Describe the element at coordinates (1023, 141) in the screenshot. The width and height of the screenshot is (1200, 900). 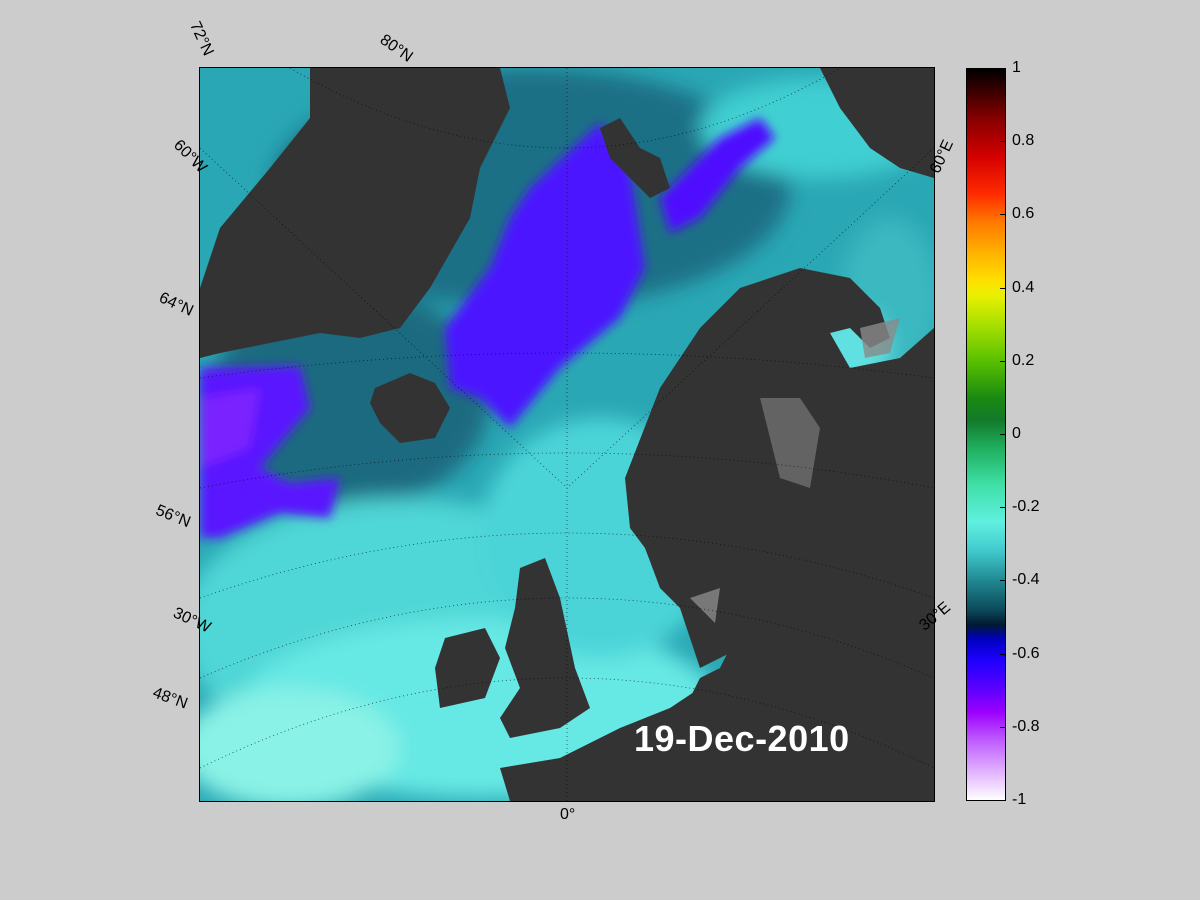
I see `colorbar-tick-label: 0.8` at that location.